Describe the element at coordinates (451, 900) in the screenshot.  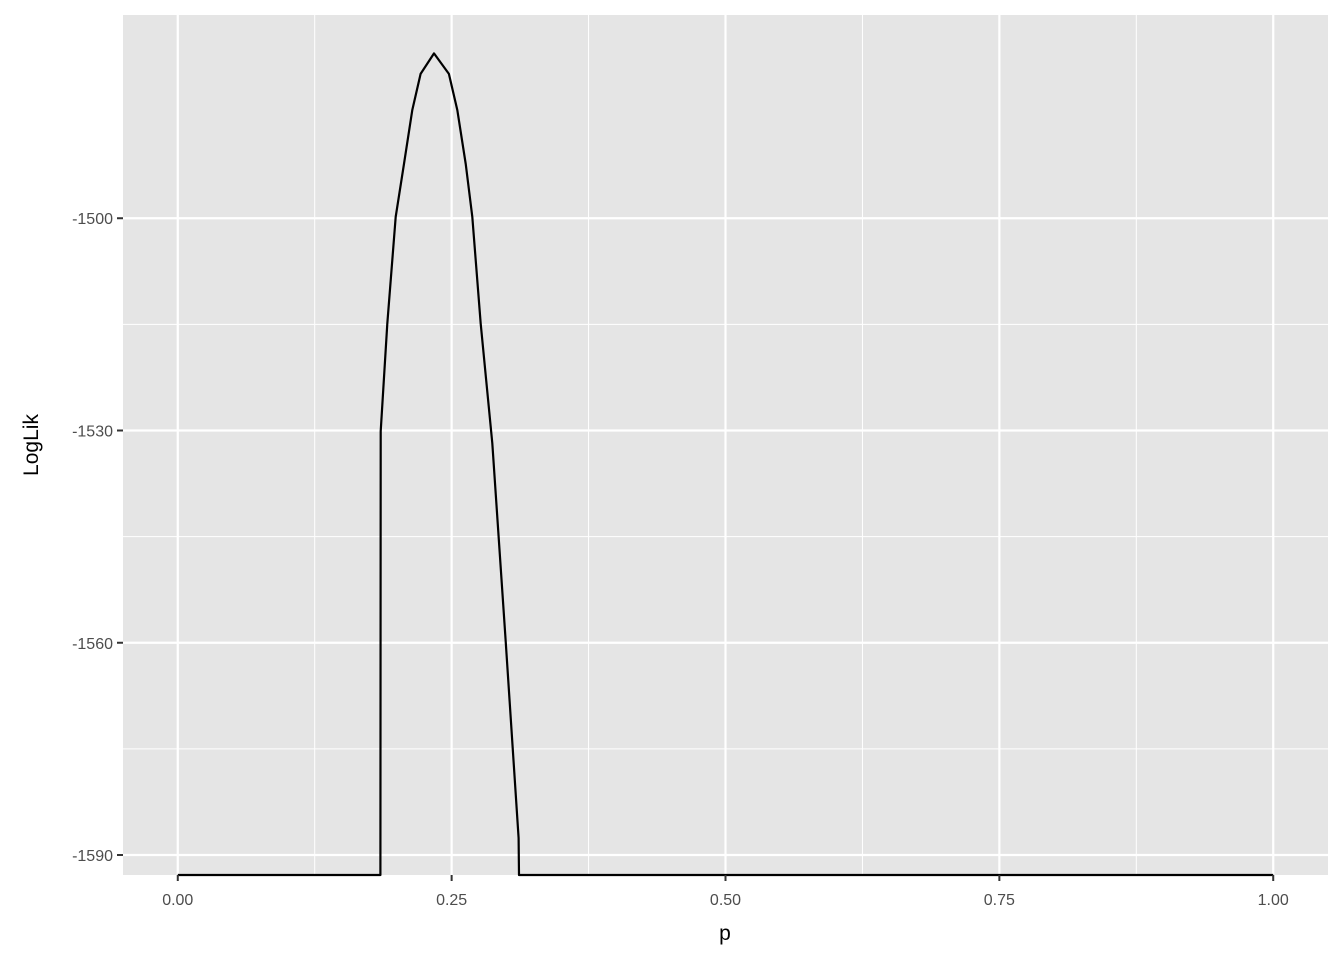
I see `x-tick-label: 0.25` at that location.